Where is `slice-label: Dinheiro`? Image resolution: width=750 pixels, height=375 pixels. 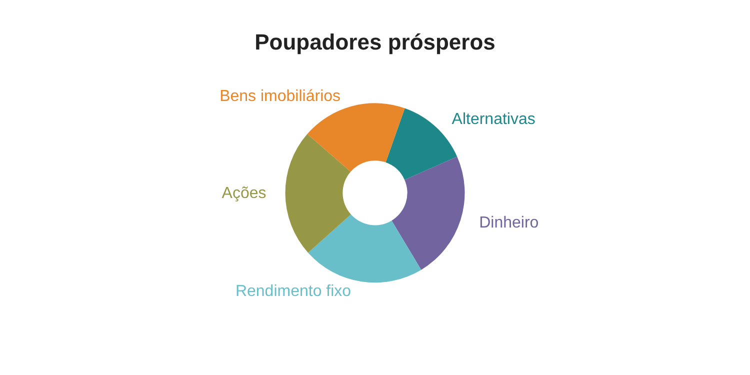 slice-label: Dinheiro is located at coordinates (509, 223).